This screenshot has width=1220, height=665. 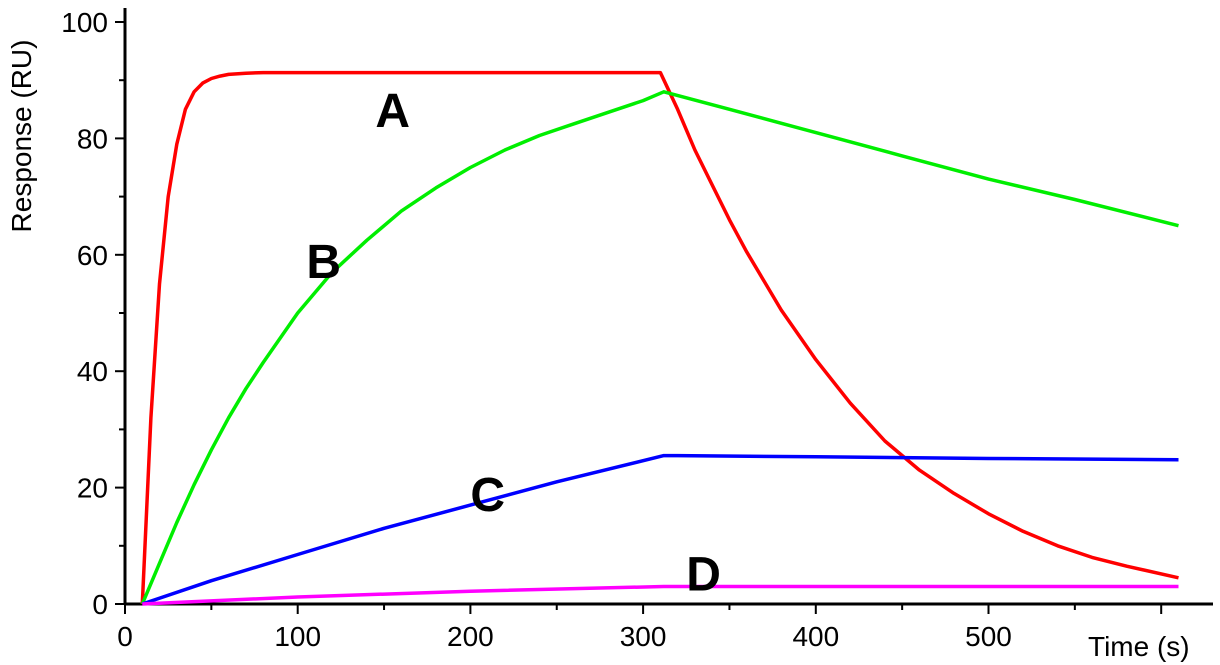 What do you see at coordinates (703, 575) in the screenshot?
I see `series-label-d: D` at bounding box center [703, 575].